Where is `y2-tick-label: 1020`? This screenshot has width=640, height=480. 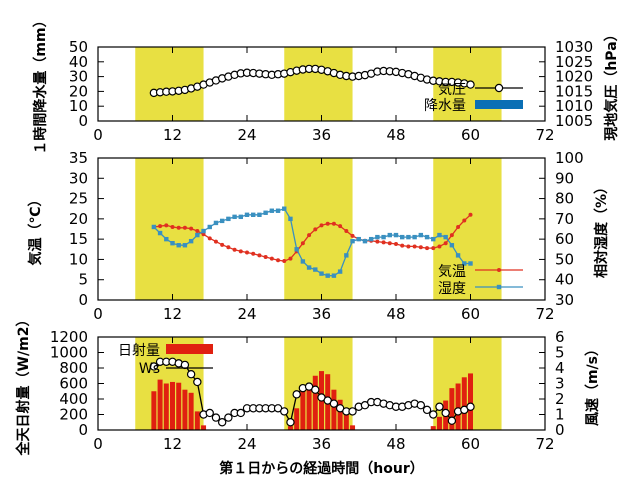 y2-tick-label: 1020 is located at coordinates (574, 77).